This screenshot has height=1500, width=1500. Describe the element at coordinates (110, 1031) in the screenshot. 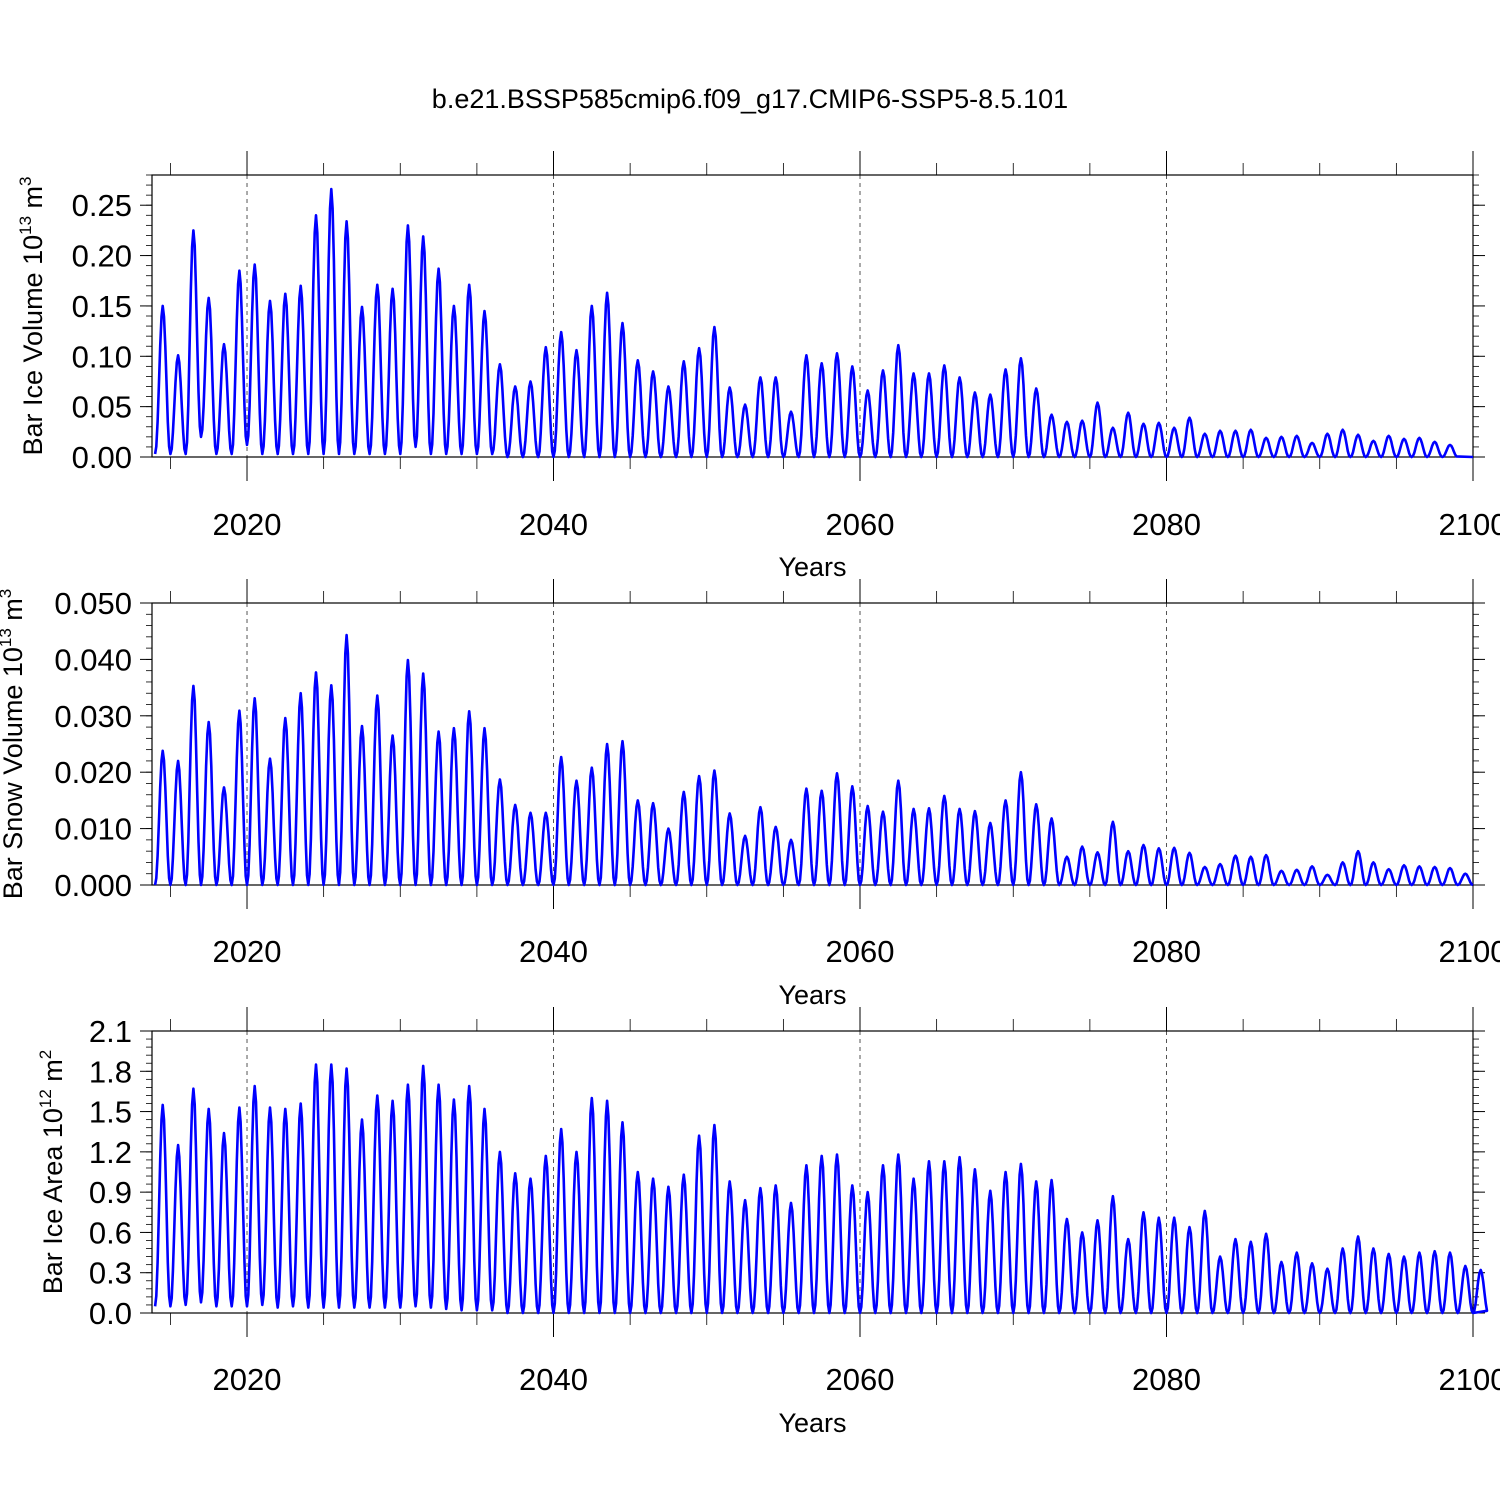

I see `y-tick-label: 2.1` at that location.